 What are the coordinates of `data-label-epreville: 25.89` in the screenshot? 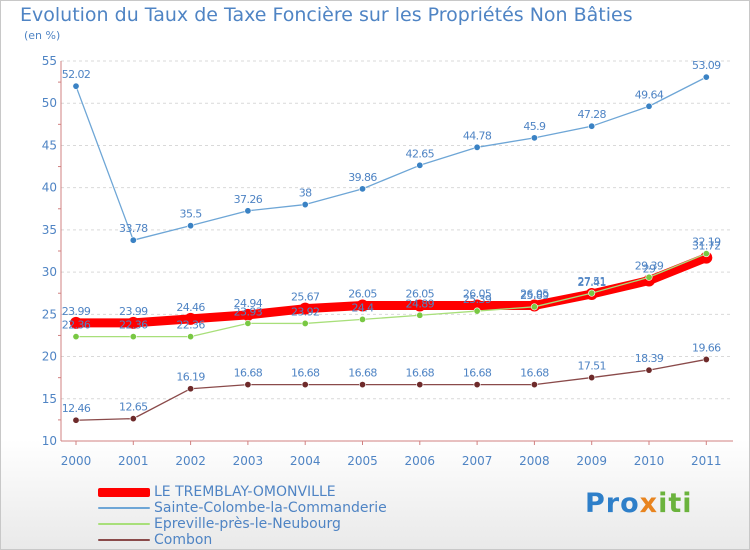 It's located at (534, 295).